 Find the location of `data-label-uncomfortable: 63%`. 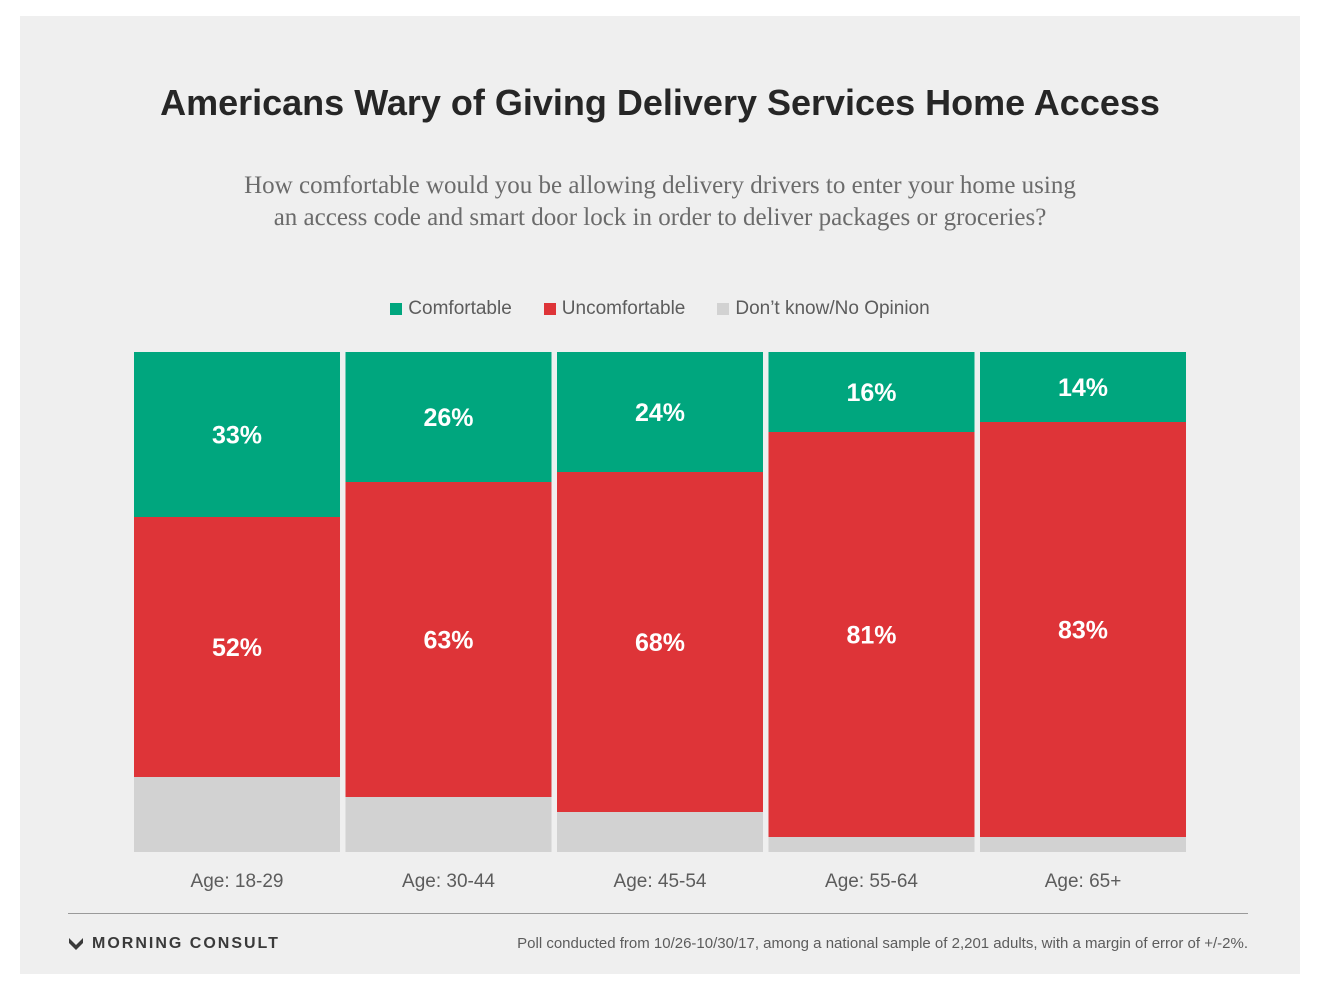

data-label-uncomfortable: 63% is located at coordinates (448, 641).